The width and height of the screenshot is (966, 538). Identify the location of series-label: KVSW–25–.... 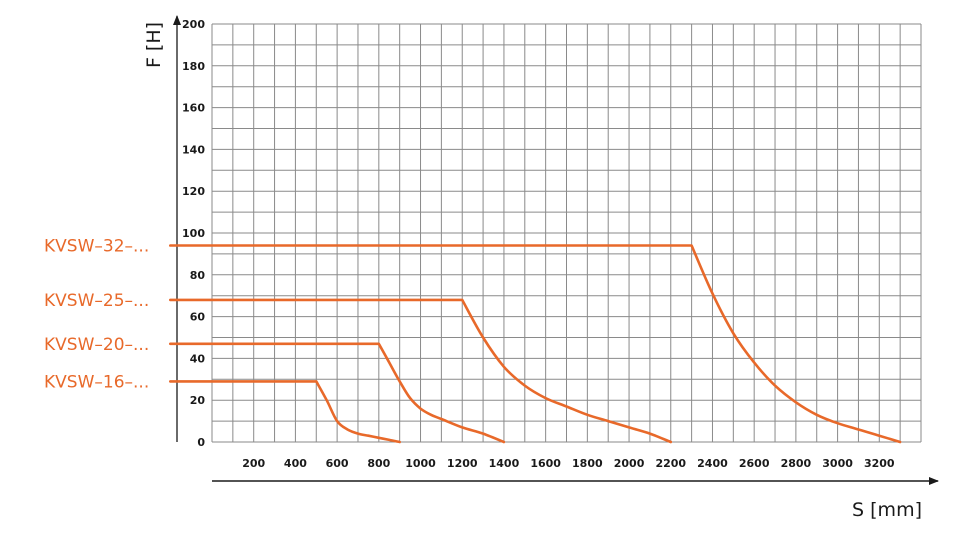
(96, 301).